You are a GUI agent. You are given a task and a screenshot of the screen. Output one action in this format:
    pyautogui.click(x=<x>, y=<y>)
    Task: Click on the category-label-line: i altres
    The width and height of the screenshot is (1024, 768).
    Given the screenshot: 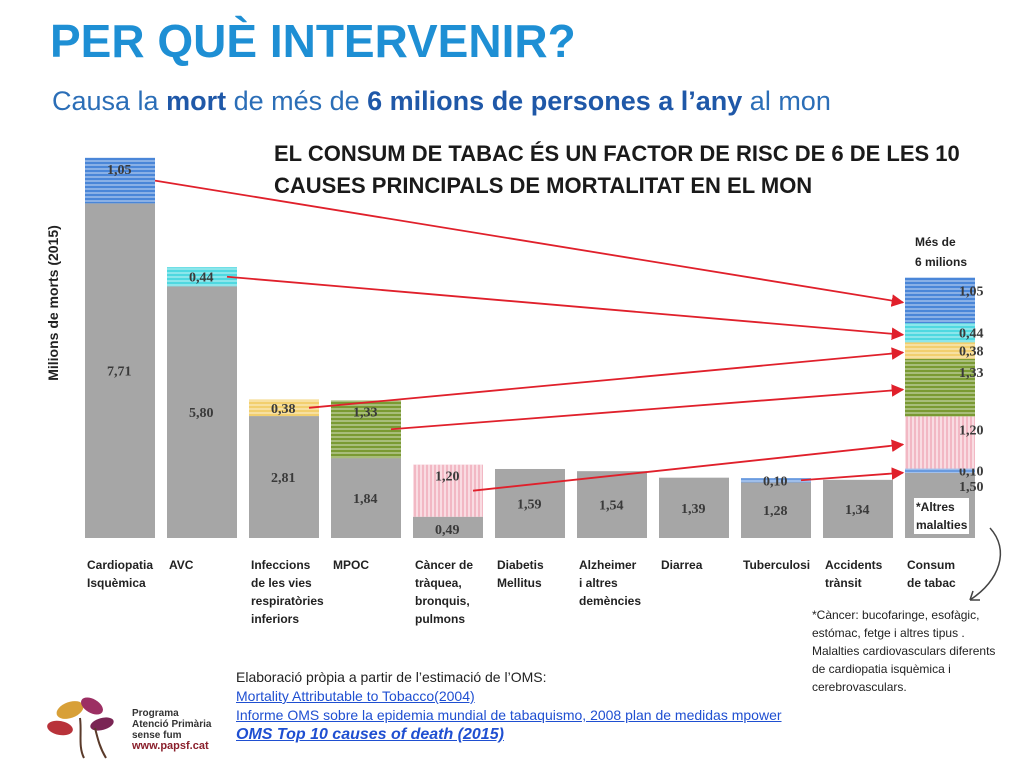 What is the action you would take?
    pyautogui.click(x=598, y=583)
    